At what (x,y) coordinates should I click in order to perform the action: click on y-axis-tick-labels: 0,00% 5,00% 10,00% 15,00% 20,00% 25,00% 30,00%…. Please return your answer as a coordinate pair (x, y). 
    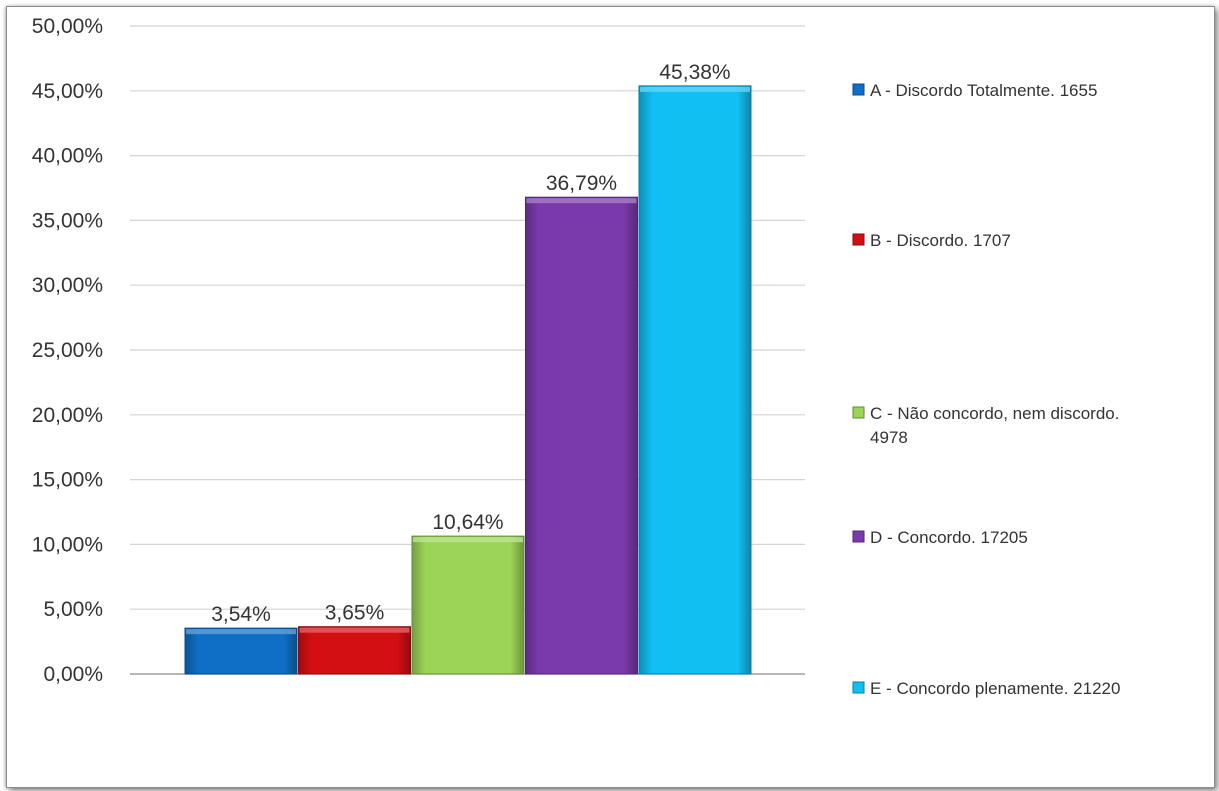
    Looking at the image, I should click on (67, 350).